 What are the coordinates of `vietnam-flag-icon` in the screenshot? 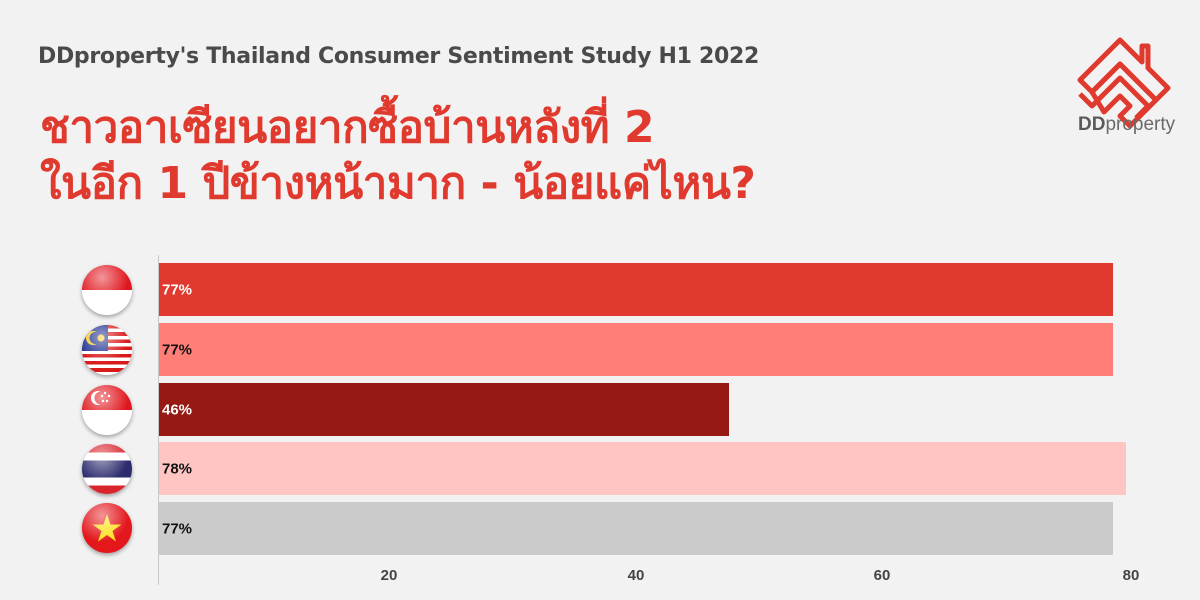 It's located at (107, 528).